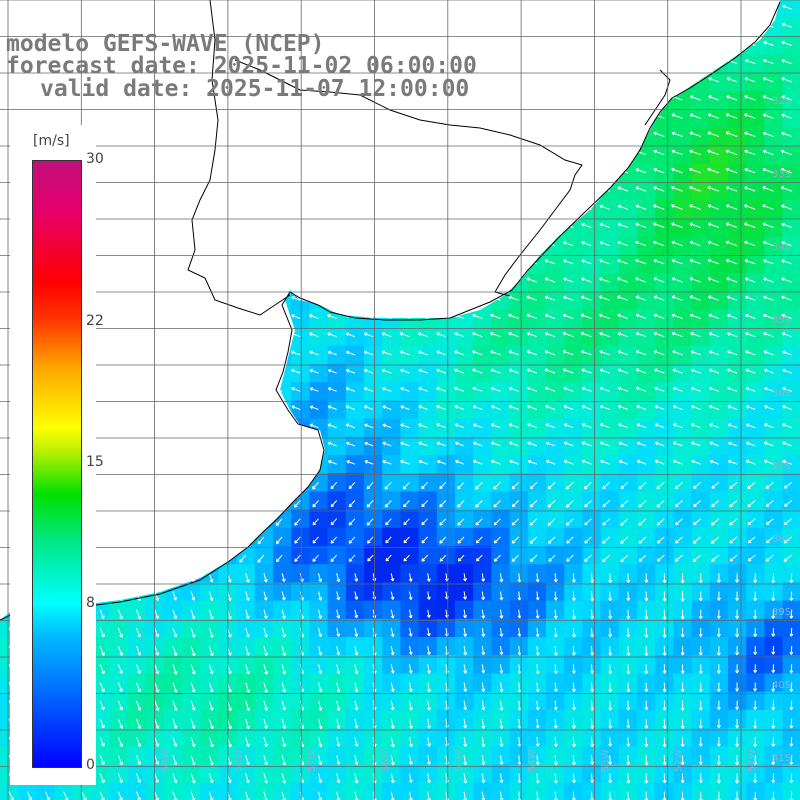  Describe the element at coordinates (781, 685) in the screenshot. I see `lat-label: 40S` at that location.